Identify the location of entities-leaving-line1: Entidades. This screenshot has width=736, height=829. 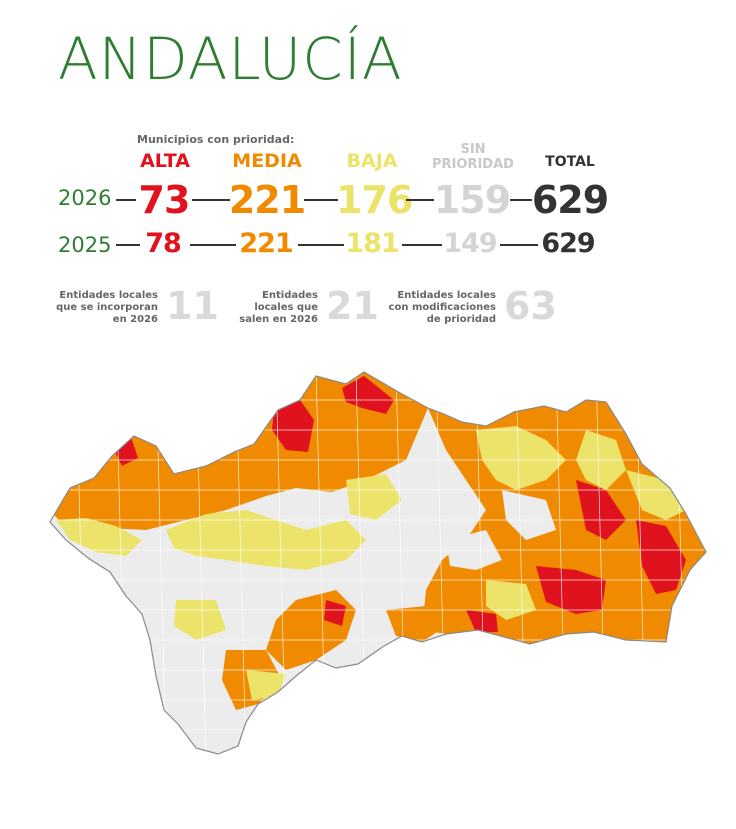
(290, 295).